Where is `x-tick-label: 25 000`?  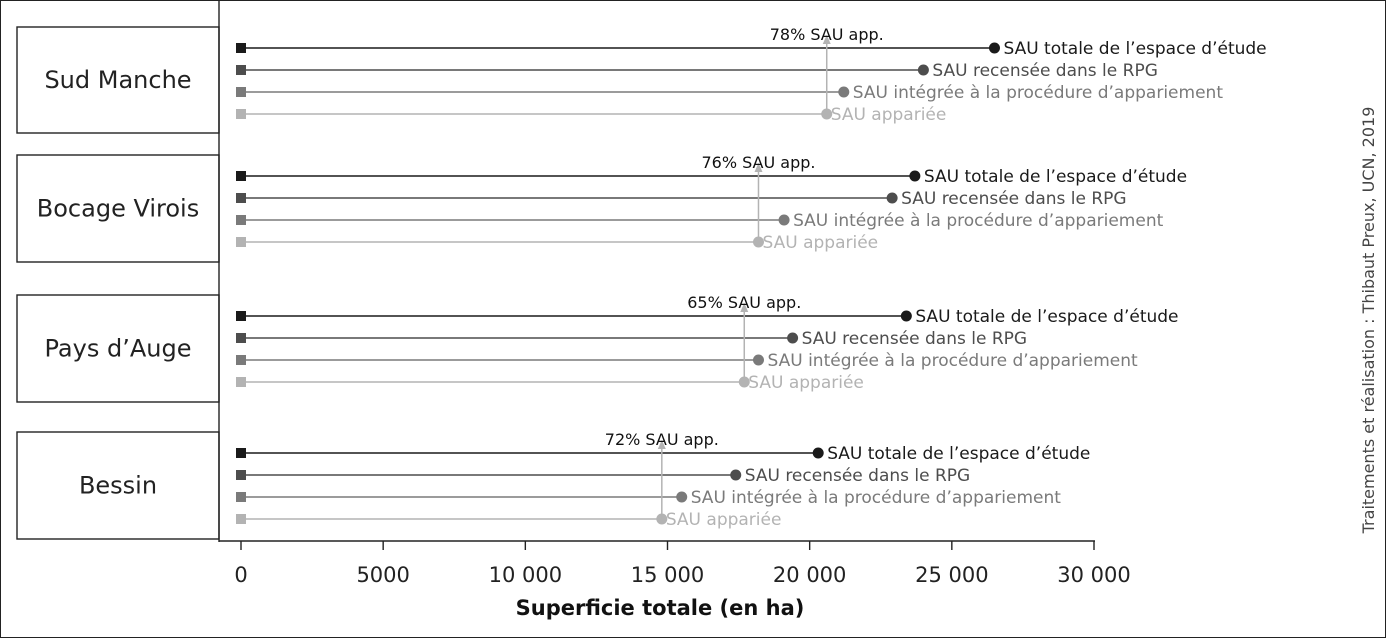
x-tick-label: 25 000 is located at coordinates (951, 575).